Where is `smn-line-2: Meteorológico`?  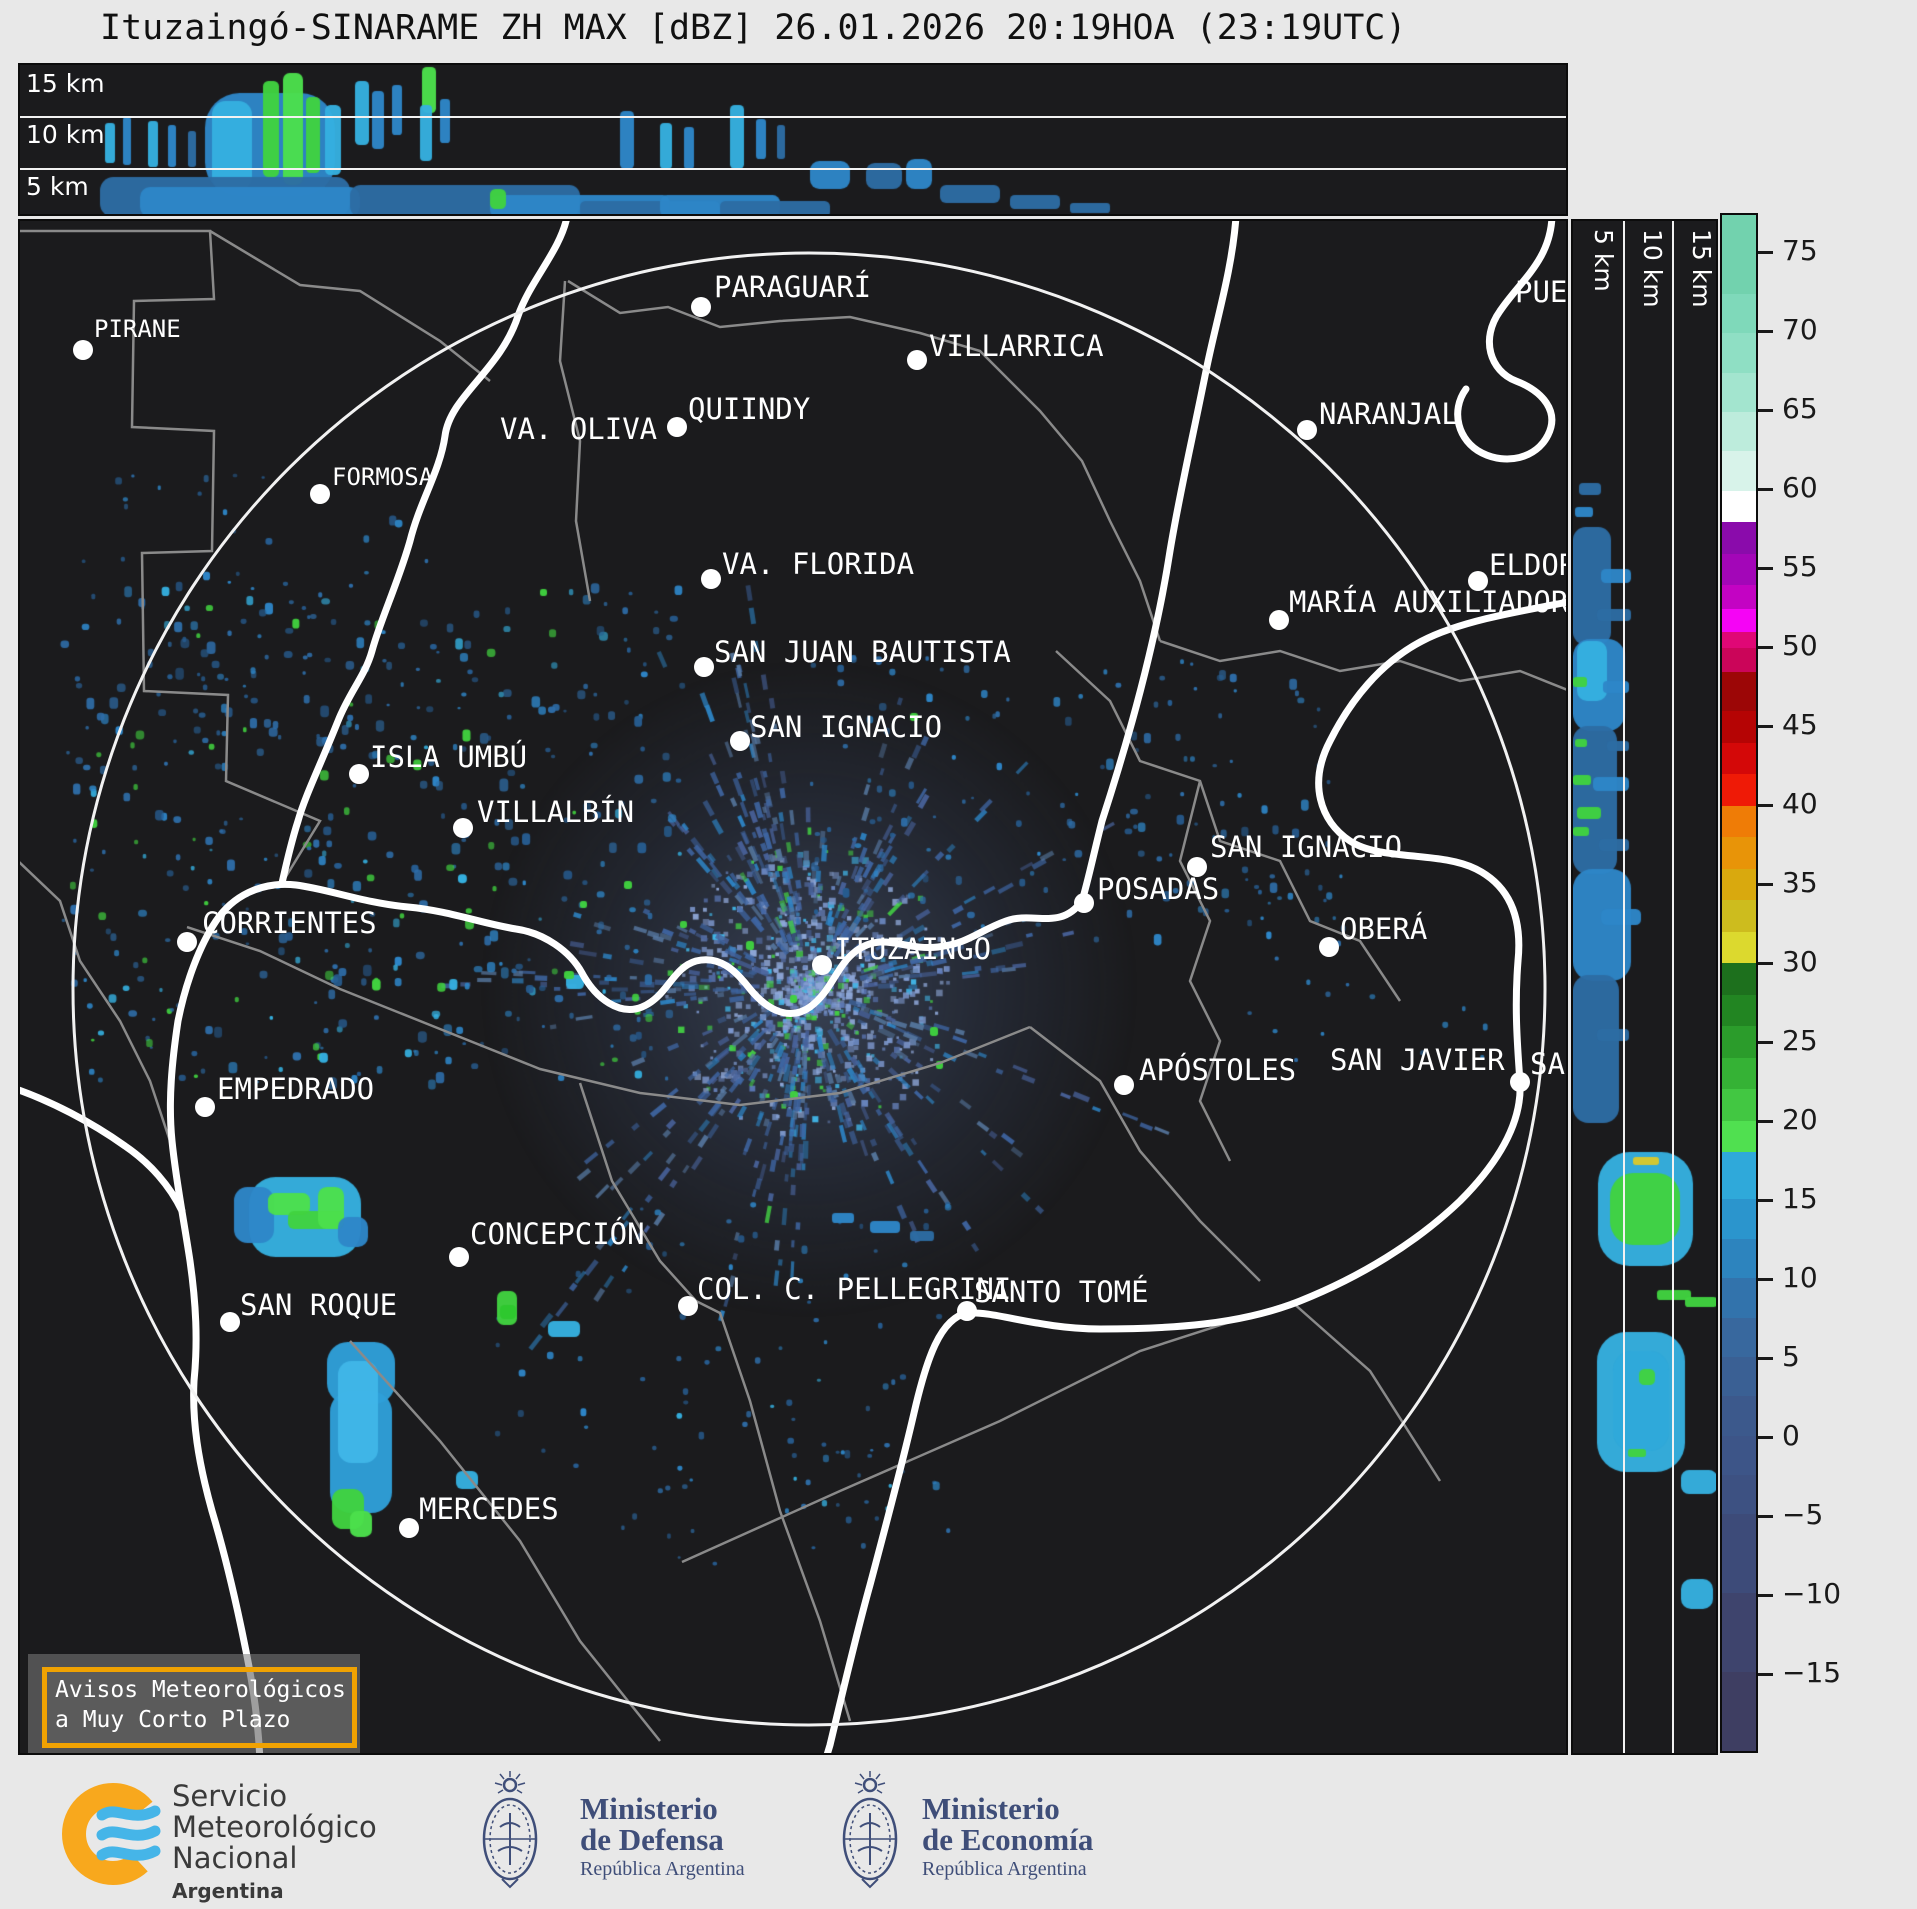 smn-line-2: Meteorológico is located at coordinates (274, 1827).